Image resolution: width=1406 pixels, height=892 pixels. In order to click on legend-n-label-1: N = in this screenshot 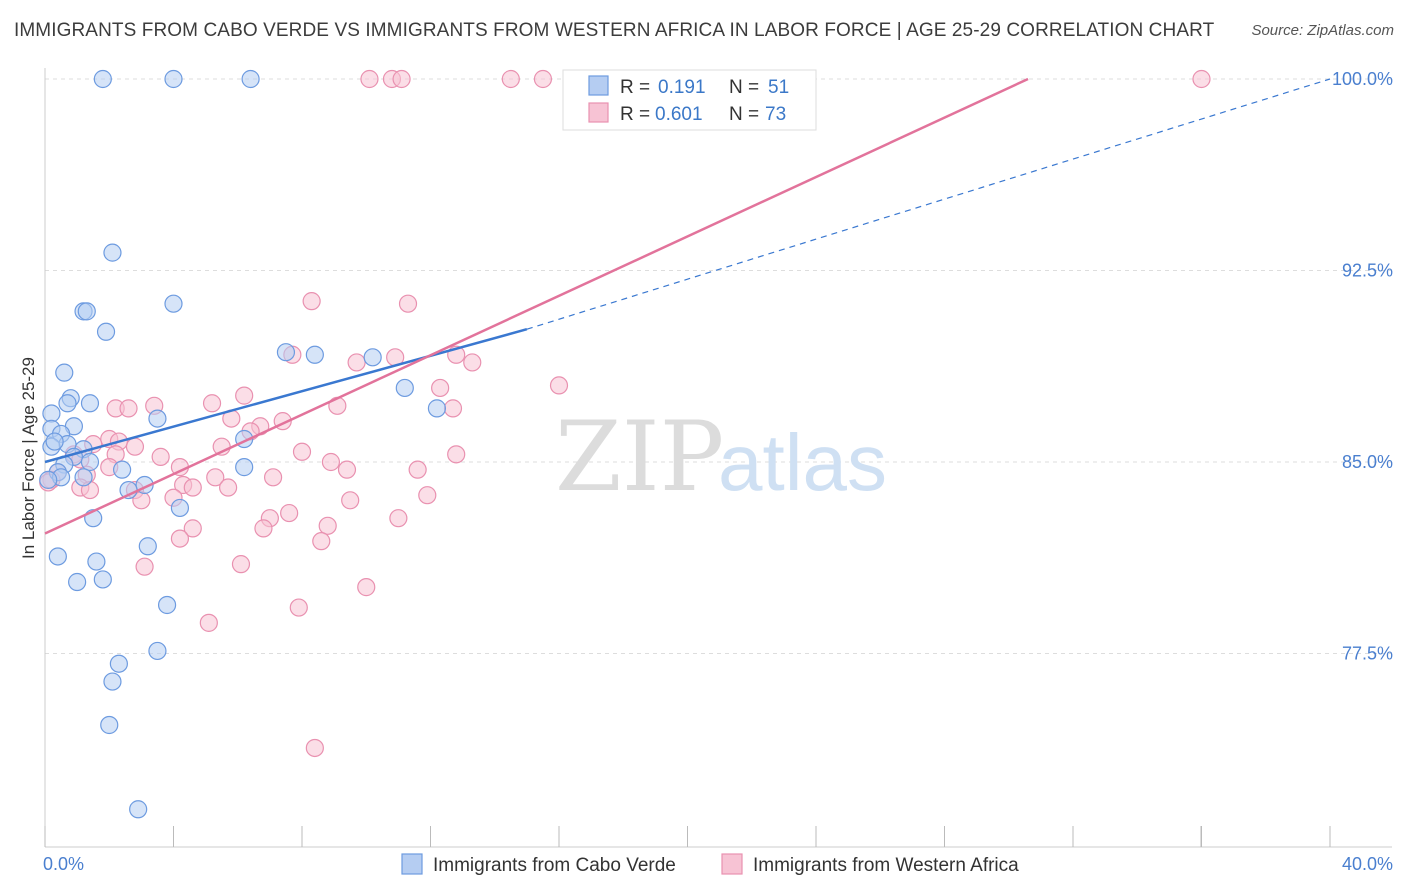, I will do `click(744, 114)`.